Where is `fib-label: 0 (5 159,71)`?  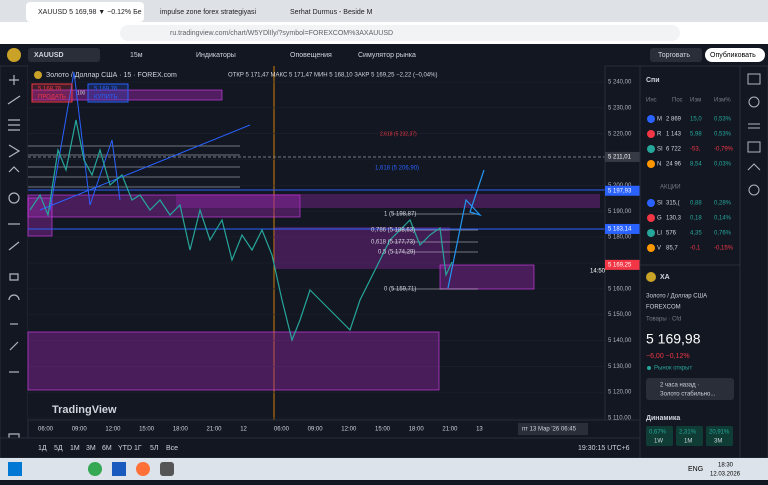
fib-label: 0 (5 159,71) is located at coordinates (400, 290).